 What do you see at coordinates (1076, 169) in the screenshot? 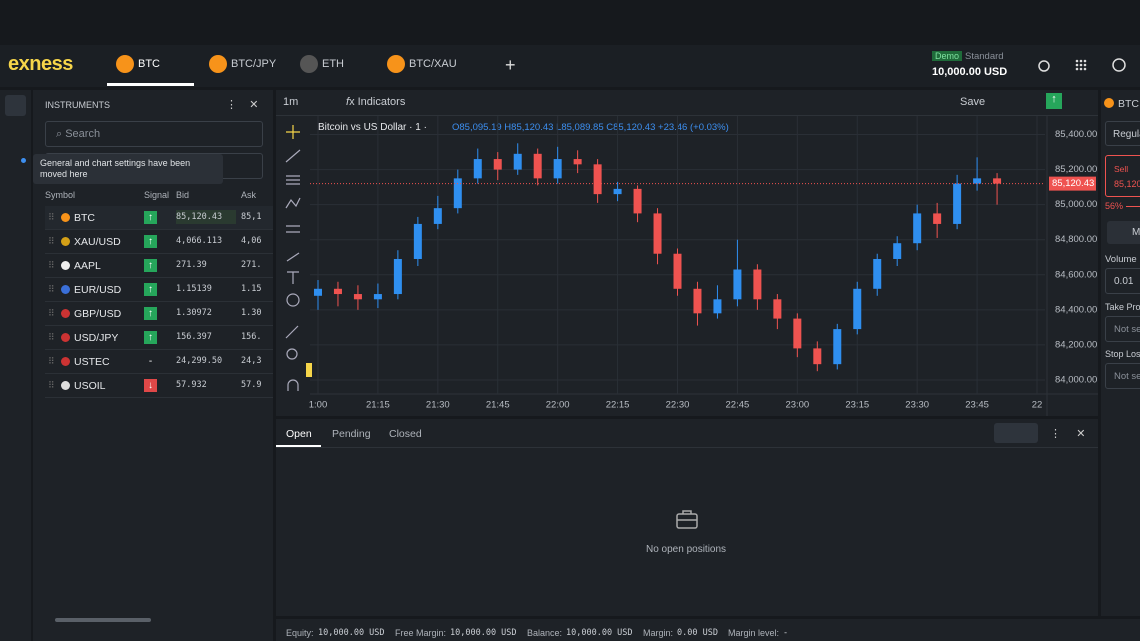
I see `y-tick-label: 85,200.00` at bounding box center [1076, 169].